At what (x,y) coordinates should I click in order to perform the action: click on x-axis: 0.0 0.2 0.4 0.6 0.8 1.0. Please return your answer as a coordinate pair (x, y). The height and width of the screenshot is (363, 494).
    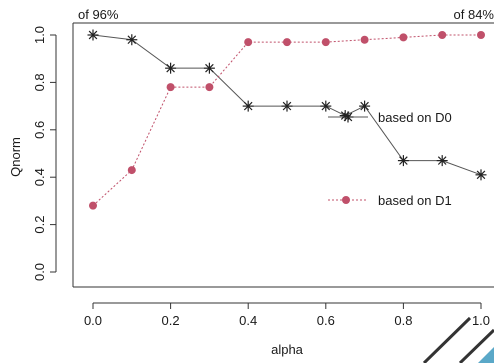
    Looking at the image, I should click on (287, 315).